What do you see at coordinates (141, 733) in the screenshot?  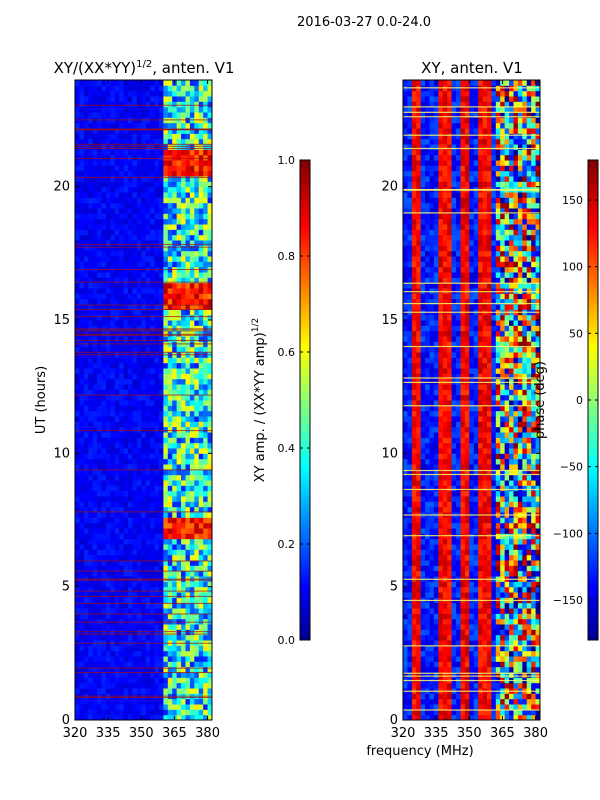 I see `x-tick-label: 350` at bounding box center [141, 733].